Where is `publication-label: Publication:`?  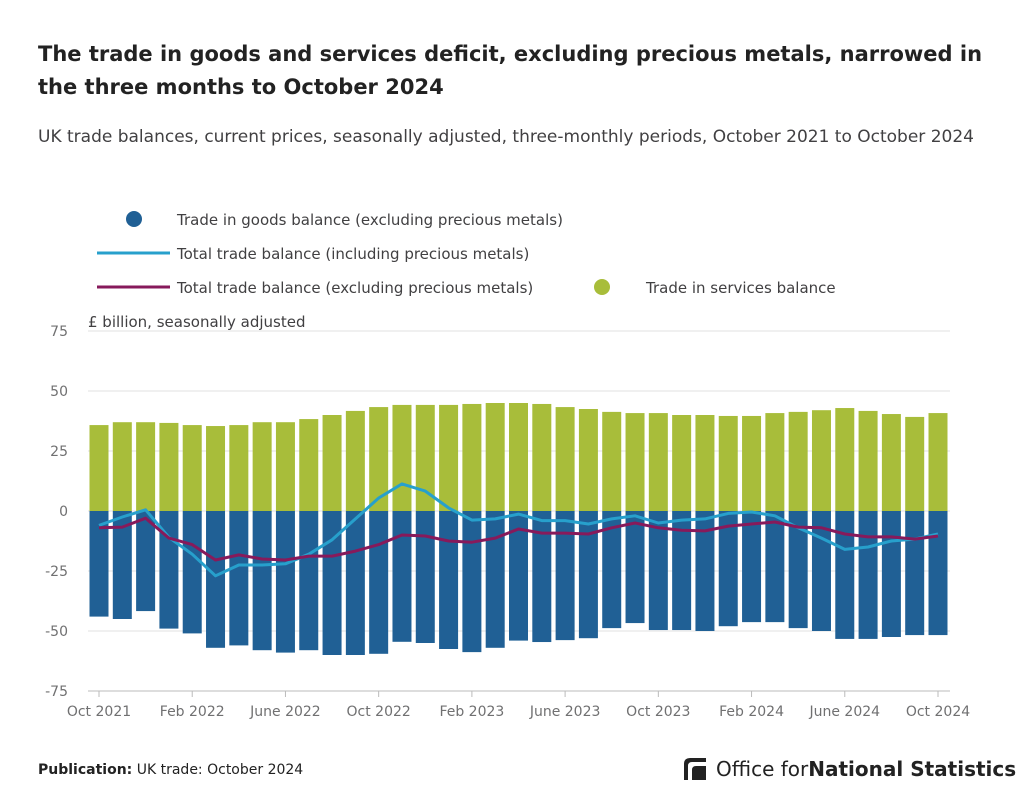
publication-label: Publication: is located at coordinates (85, 770).